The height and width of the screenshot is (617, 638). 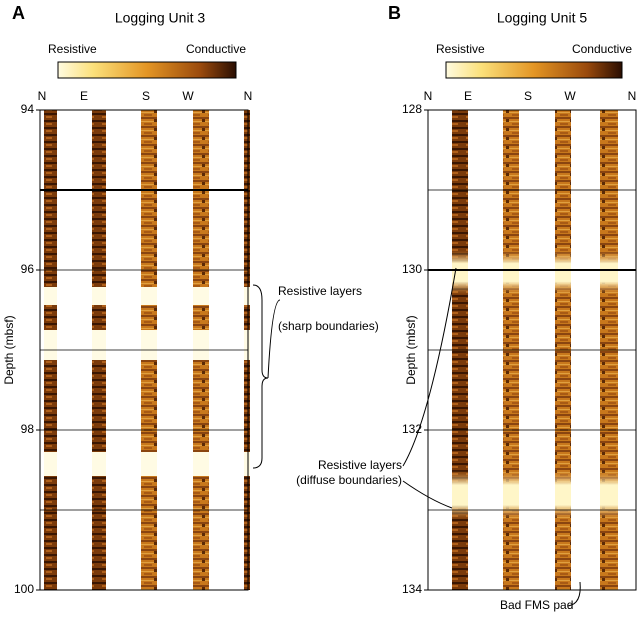 What do you see at coordinates (28, 269) in the screenshot?
I see `depth-tick-label: 96` at bounding box center [28, 269].